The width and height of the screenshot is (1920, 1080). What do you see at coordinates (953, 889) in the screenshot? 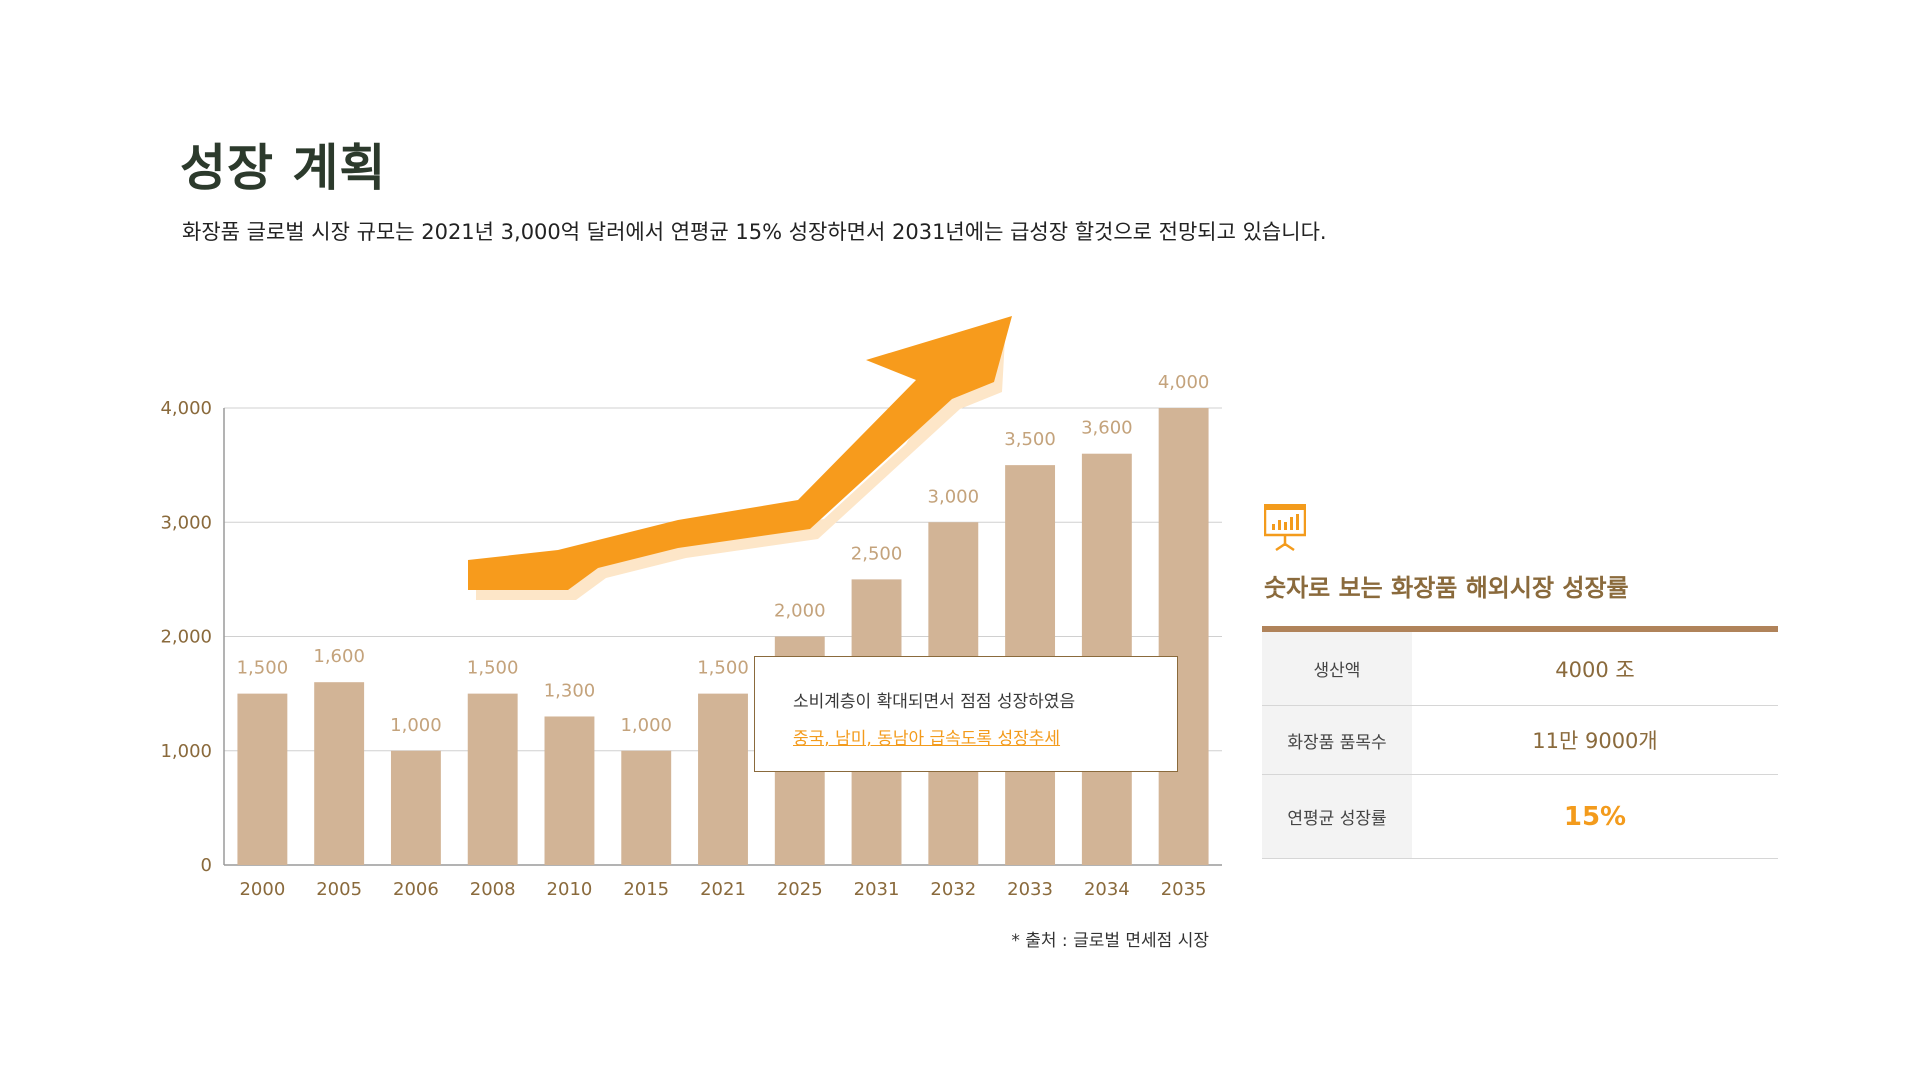
I see `x-tick-label: 2032` at bounding box center [953, 889].